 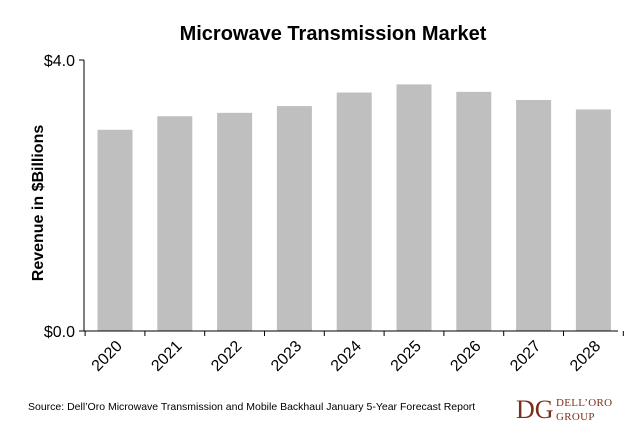 What do you see at coordinates (584, 410) in the screenshot?
I see `logo-text: DELL’ORO GROUP` at bounding box center [584, 410].